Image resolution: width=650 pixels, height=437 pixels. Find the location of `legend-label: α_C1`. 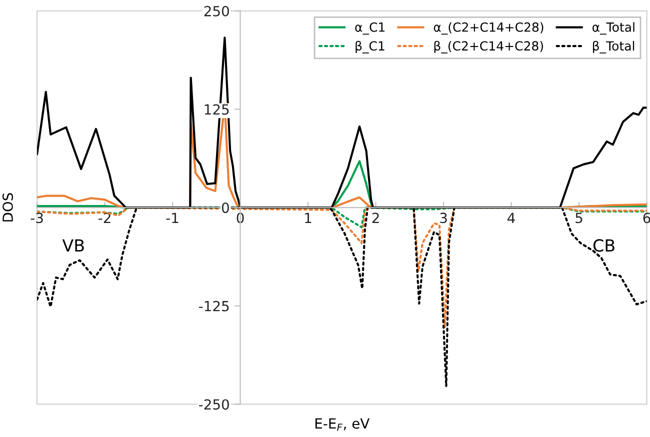

legend-label: α_C1 is located at coordinates (370, 28).